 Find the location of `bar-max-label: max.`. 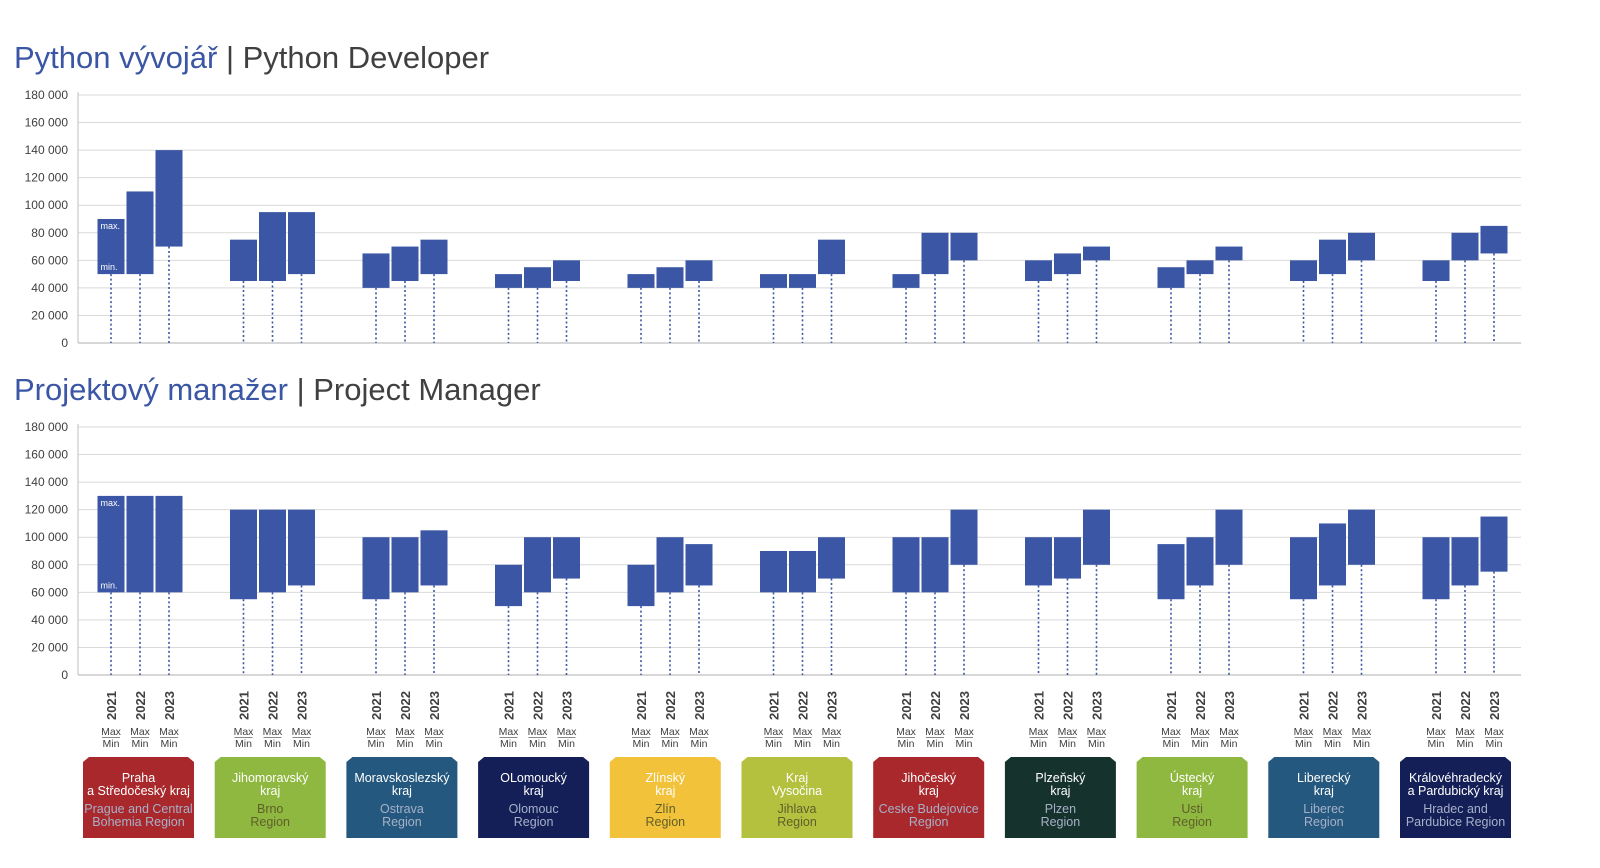

bar-max-label: max. is located at coordinates (111, 503).